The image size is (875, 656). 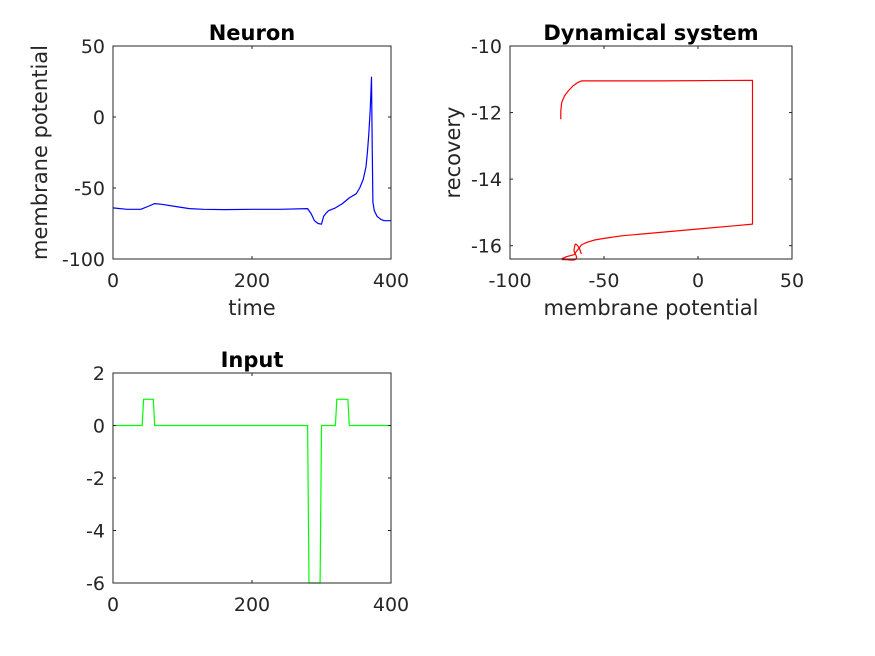 I want to click on dynamical-system-y-tick-label: -16, so click(x=486, y=247).